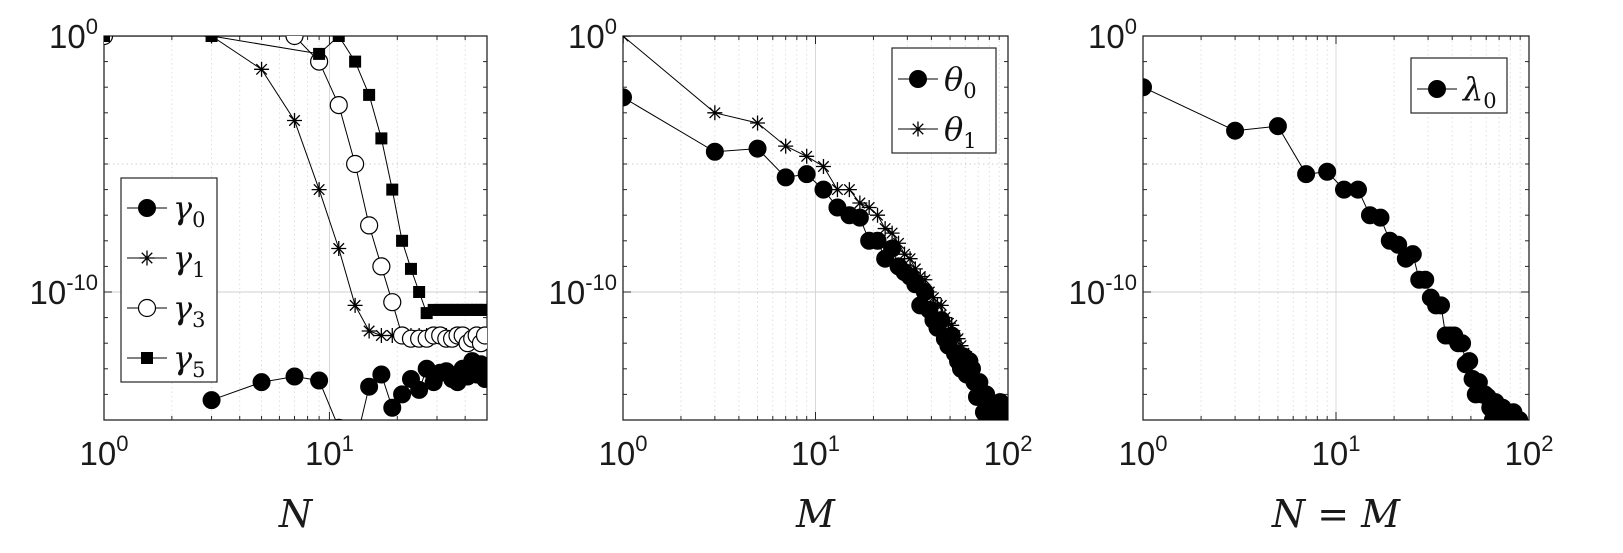 The height and width of the screenshot is (553, 1623). I want to click on legend-label: θ1, so click(960, 131).